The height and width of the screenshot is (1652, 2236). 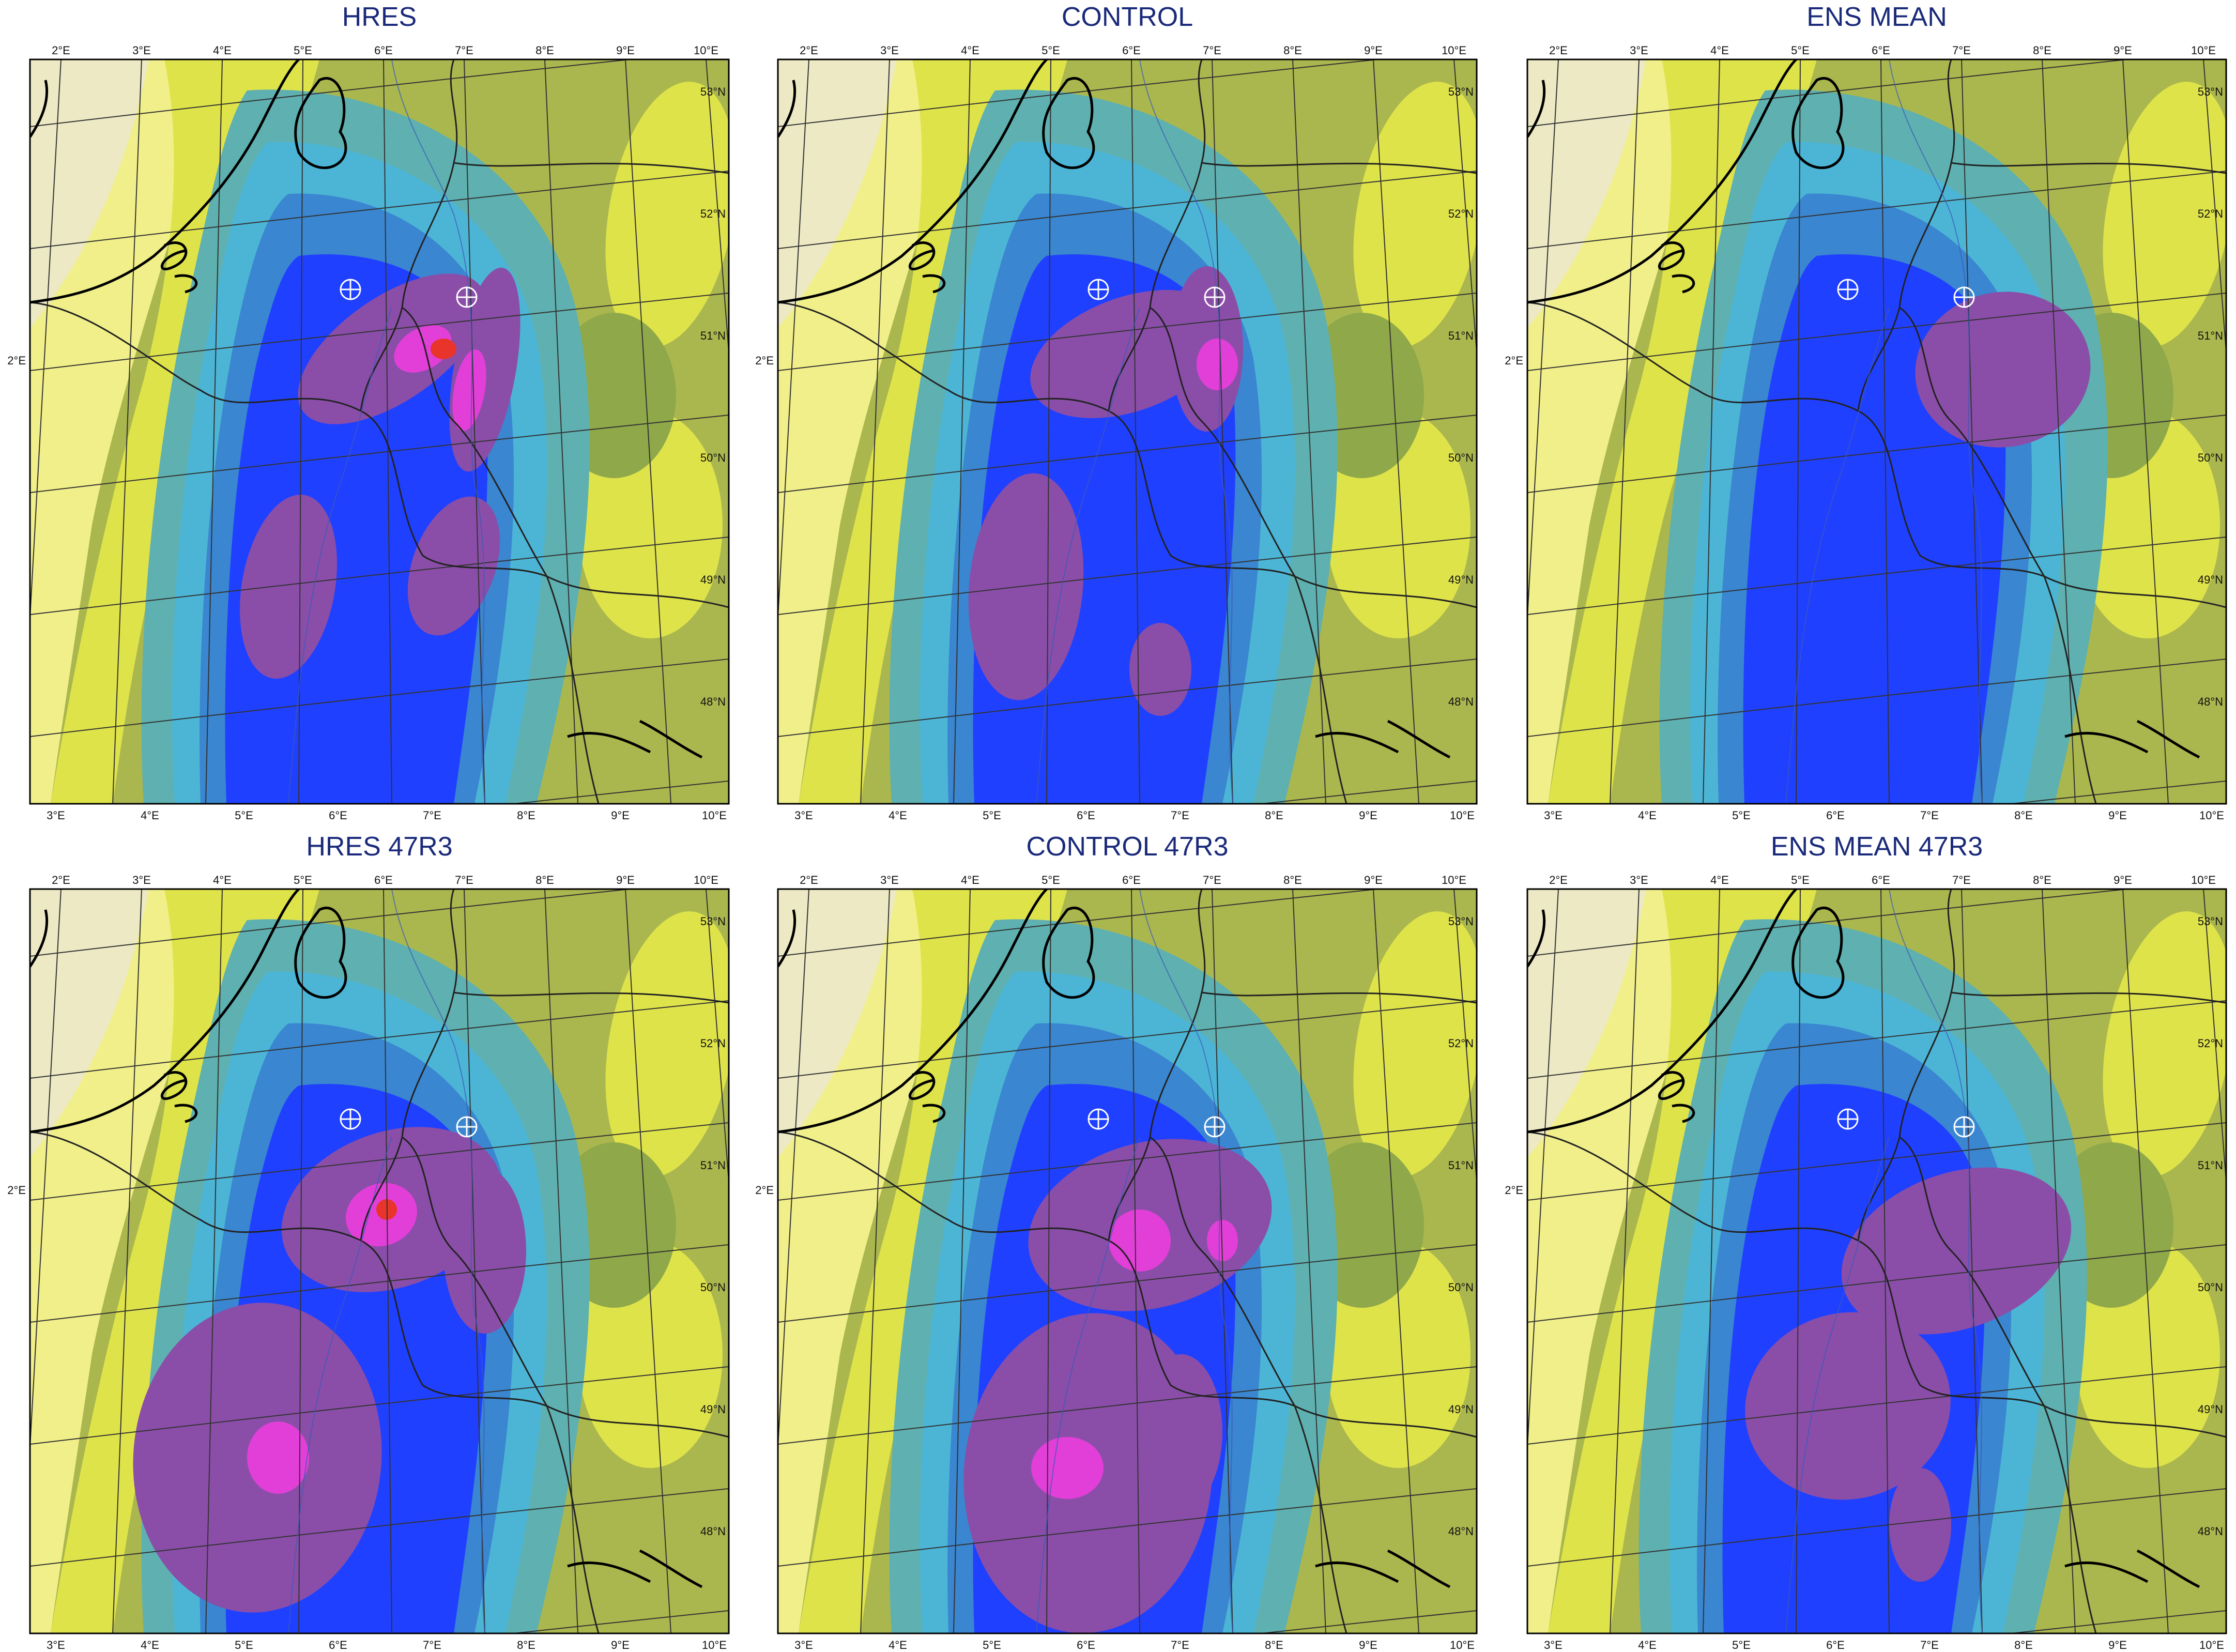 I want to click on river-rhine, so click(x=1936, y=431).